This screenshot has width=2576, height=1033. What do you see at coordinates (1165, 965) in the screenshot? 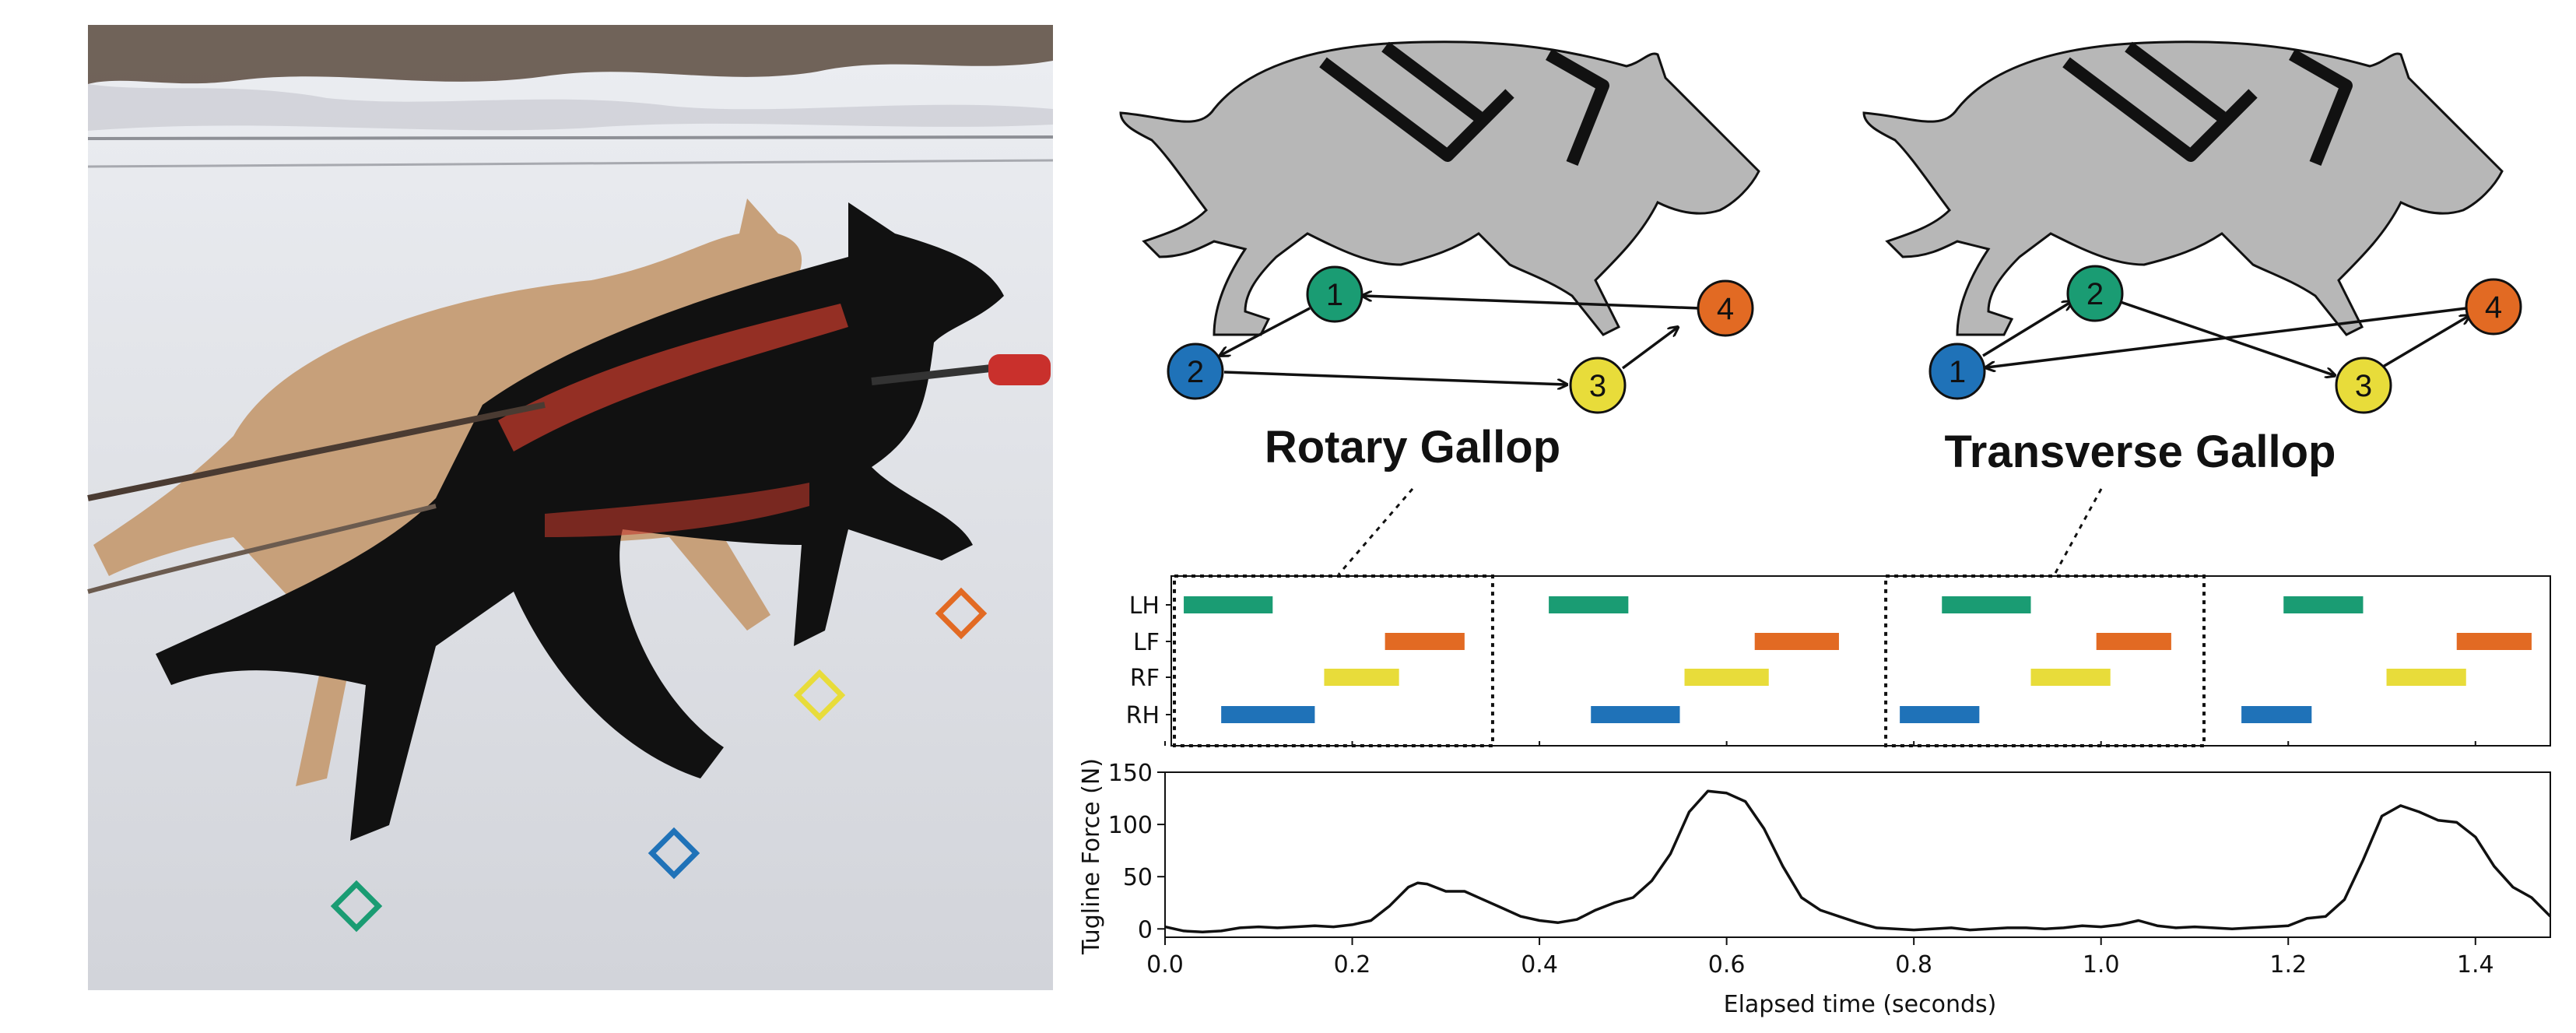
I see `x-tick-label: 0.0` at bounding box center [1165, 965].